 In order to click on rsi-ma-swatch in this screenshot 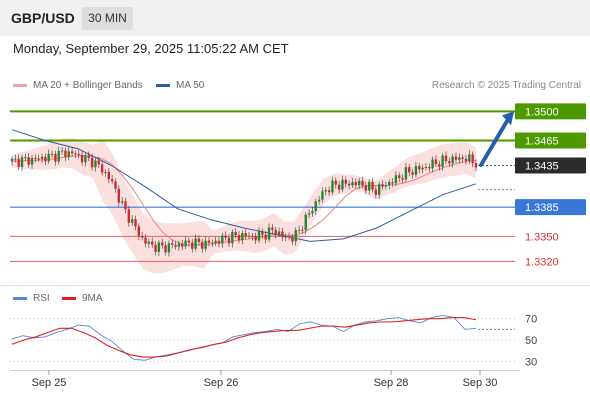, I will do `click(69, 298)`.